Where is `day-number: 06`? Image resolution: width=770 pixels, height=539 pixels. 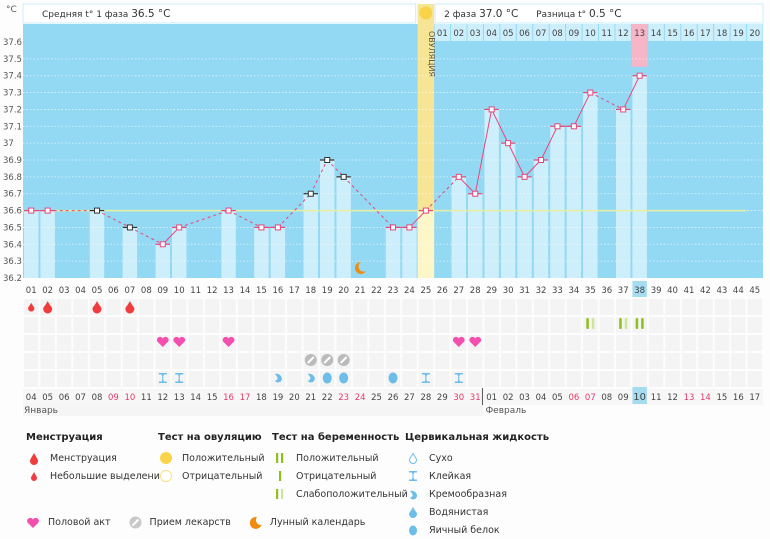
day-number: 06 is located at coordinates (113, 291).